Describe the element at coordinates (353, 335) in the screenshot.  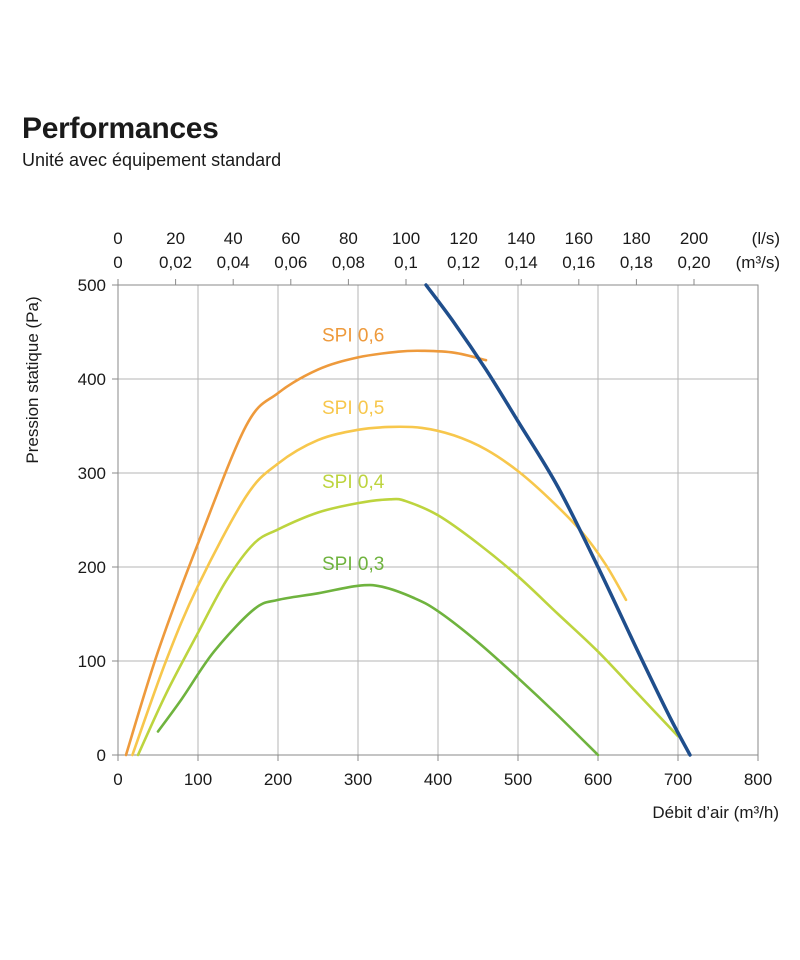
I see `series-label: SPI 0,6` at that location.